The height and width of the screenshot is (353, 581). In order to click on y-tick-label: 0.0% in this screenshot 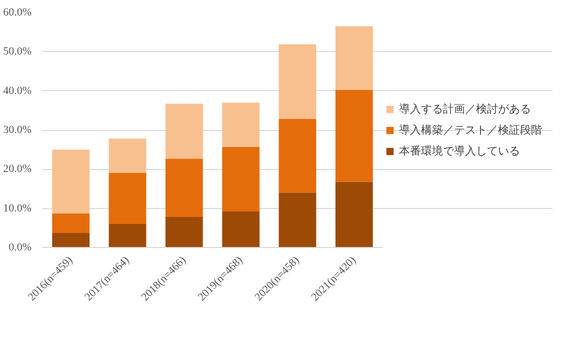, I will do `click(20, 248)`.